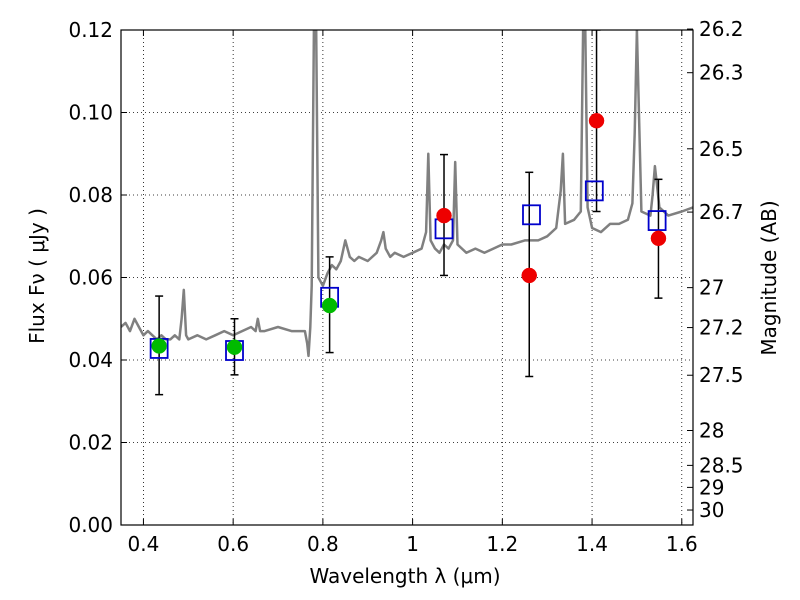 This screenshot has width=800, height=600. What do you see at coordinates (711, 288) in the screenshot?
I see `y2-tick-label: 27` at bounding box center [711, 288].